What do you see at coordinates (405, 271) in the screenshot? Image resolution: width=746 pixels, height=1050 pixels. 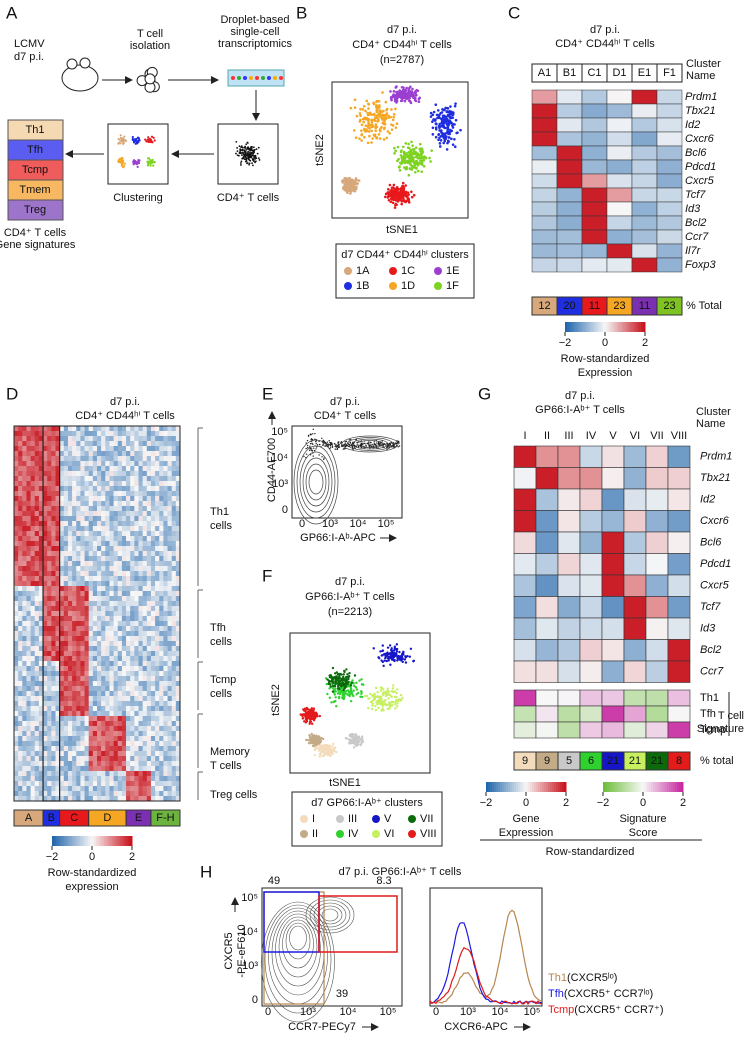 I see `legend-box` at bounding box center [405, 271].